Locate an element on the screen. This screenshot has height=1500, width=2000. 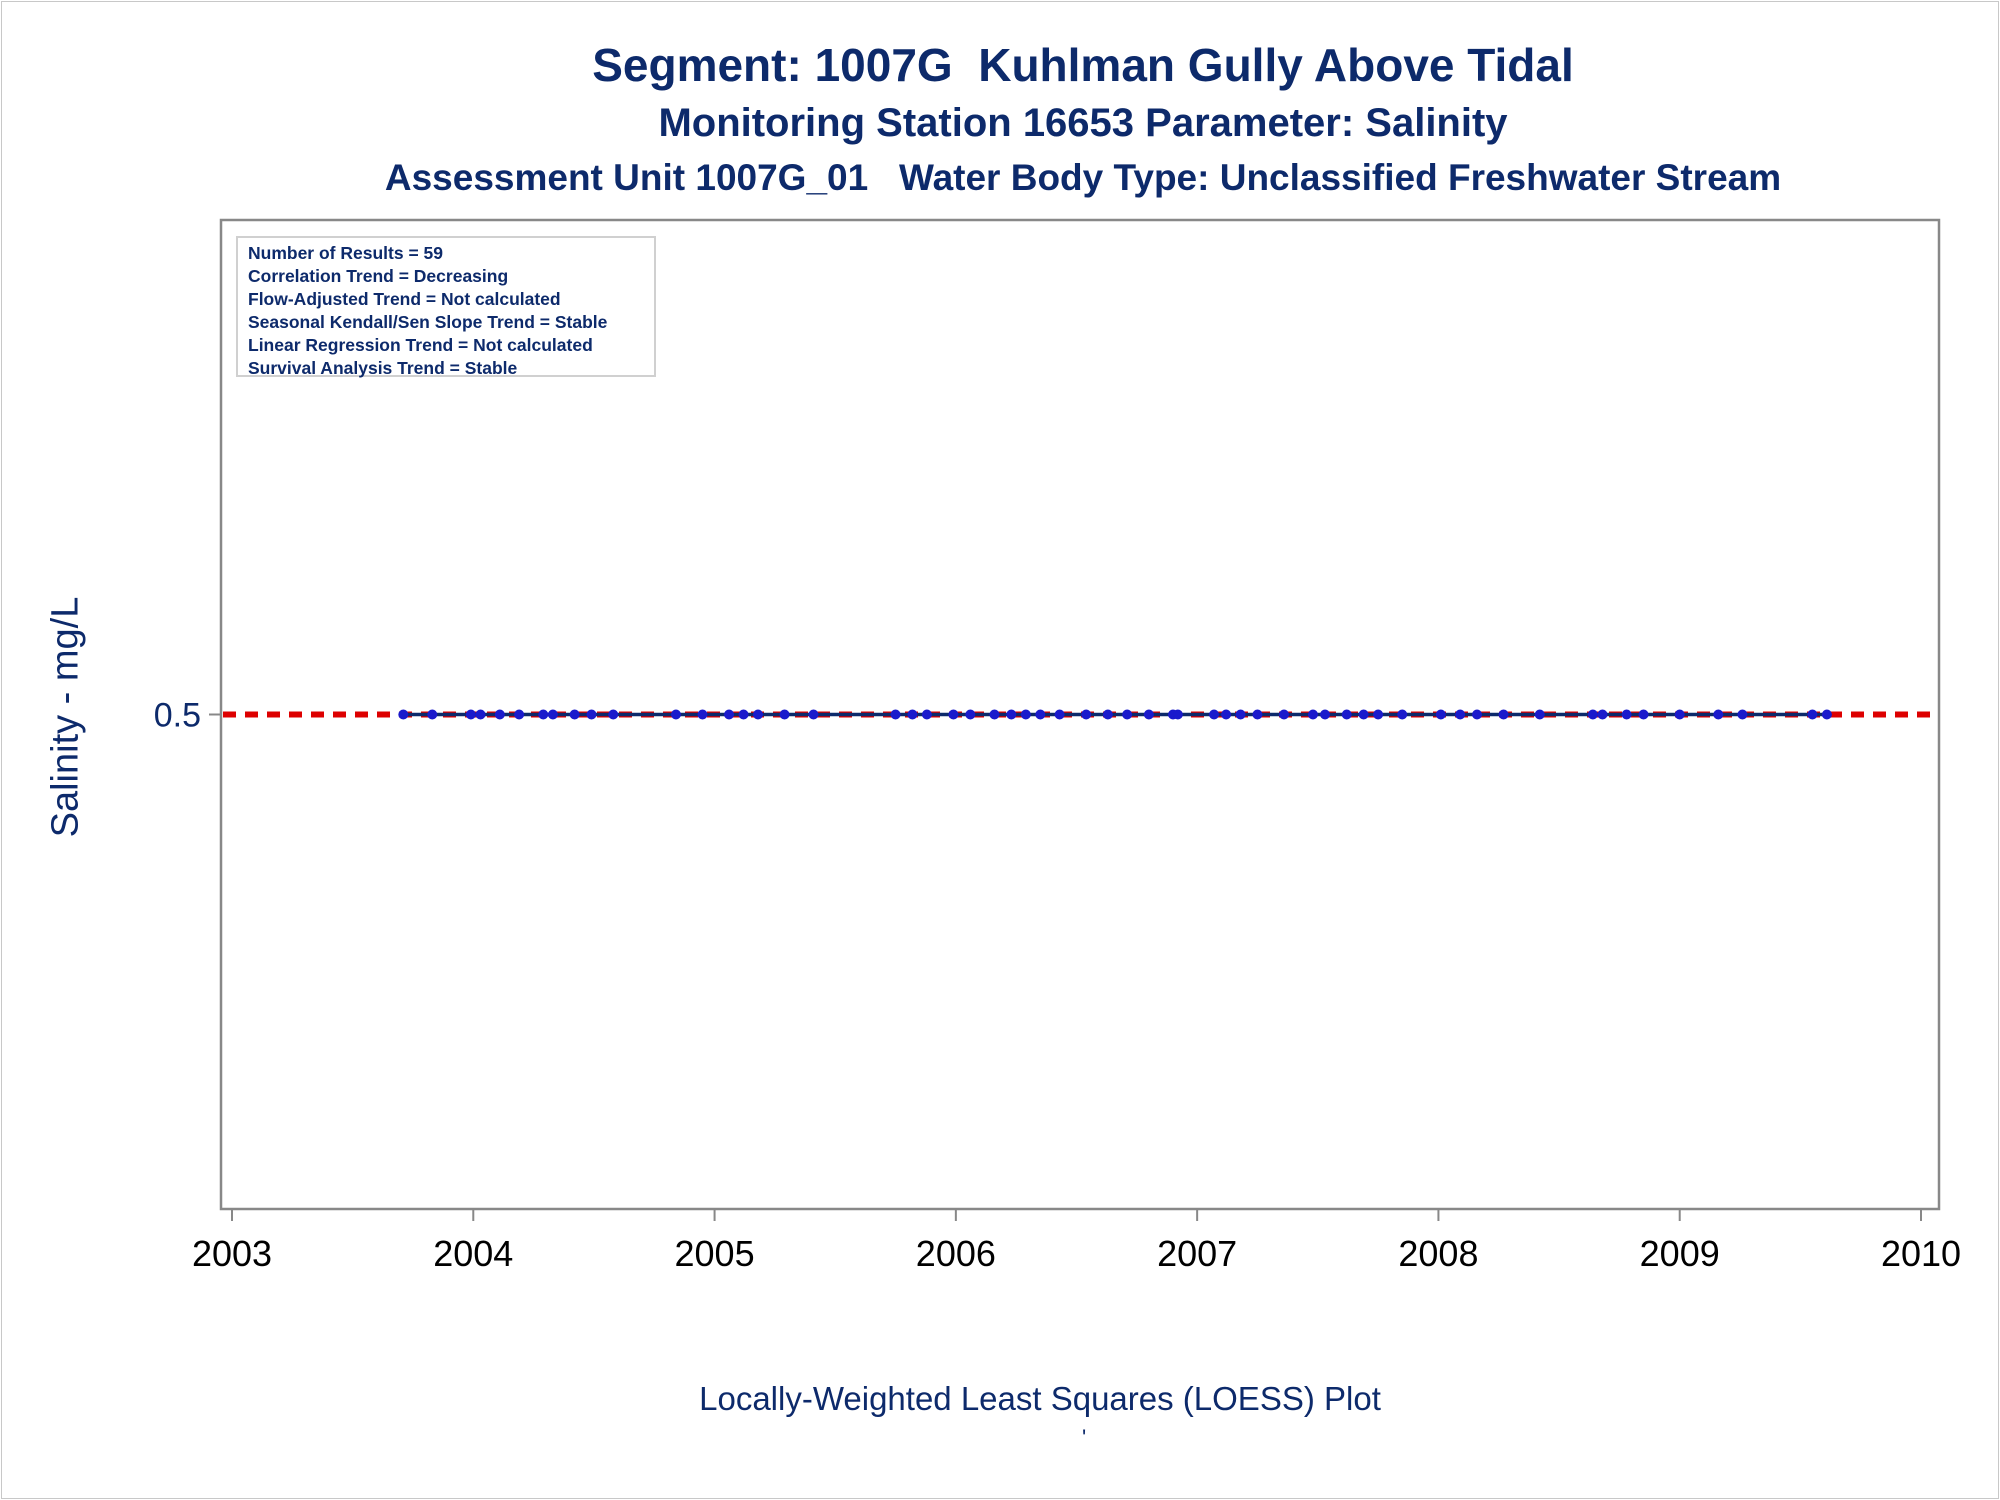
x-tick-label: 2003 is located at coordinates (232, 1253).